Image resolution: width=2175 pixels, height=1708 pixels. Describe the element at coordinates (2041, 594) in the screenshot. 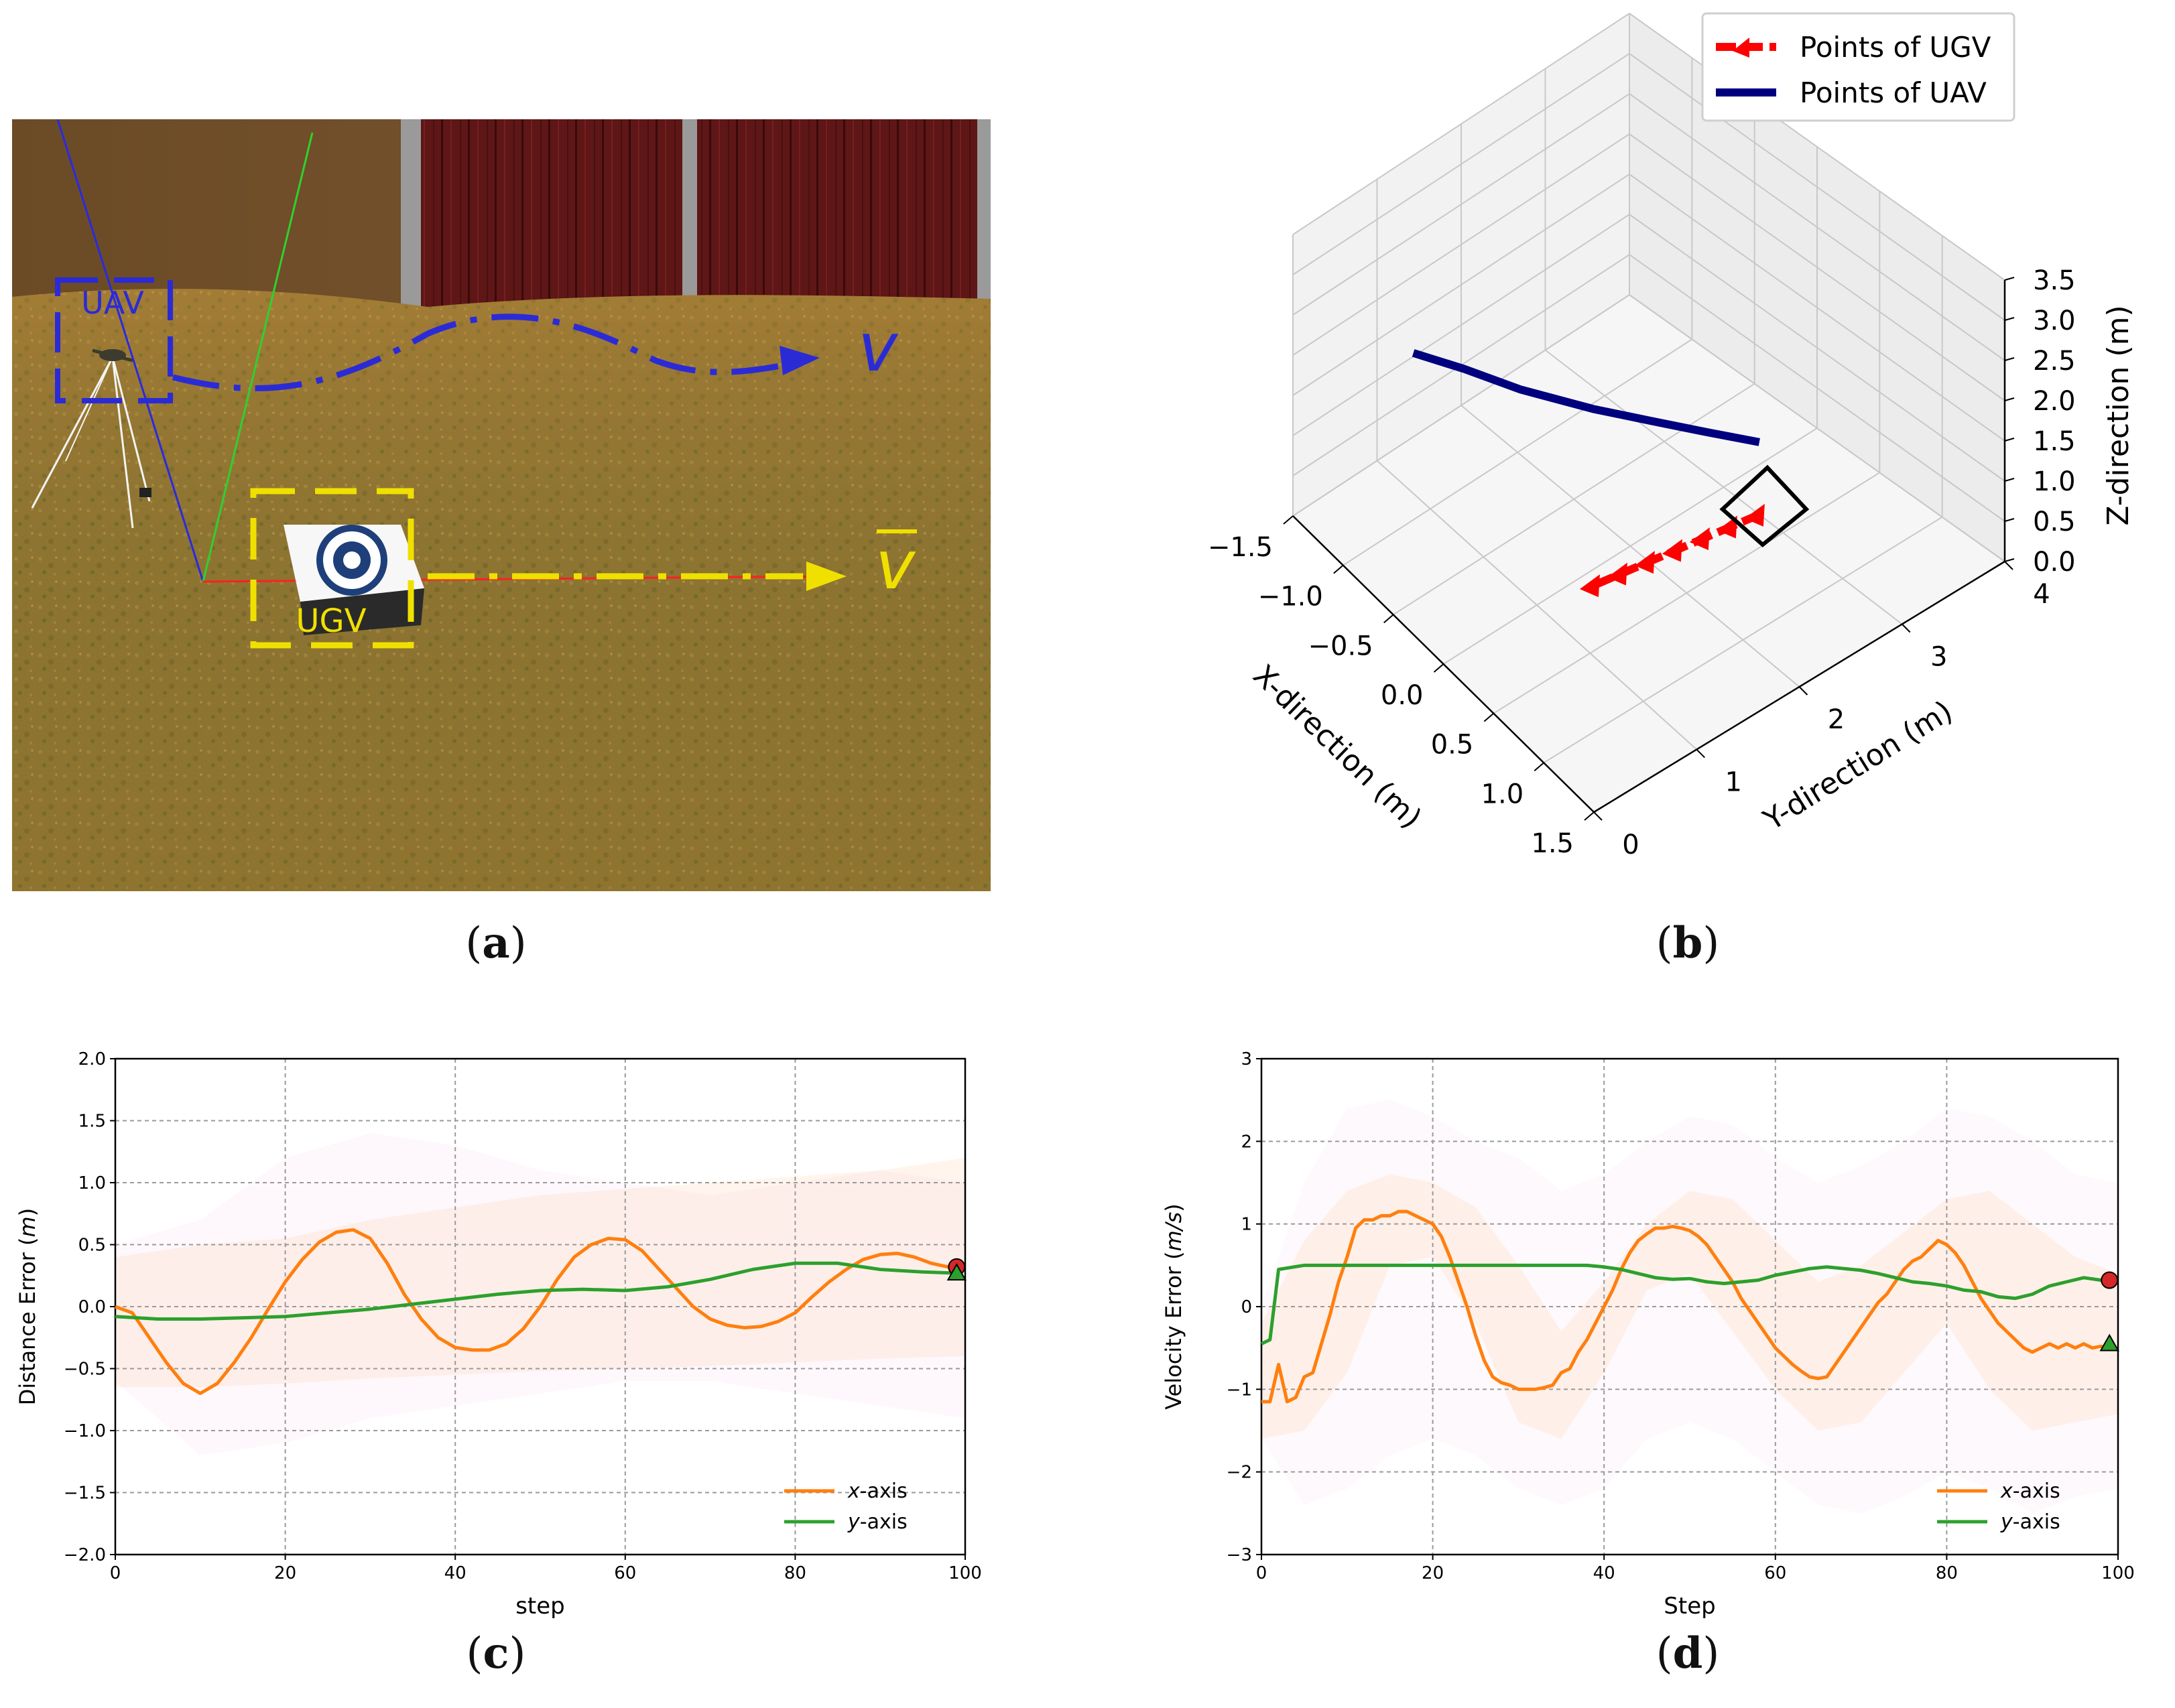

I see `y-tick-label: 4` at that location.